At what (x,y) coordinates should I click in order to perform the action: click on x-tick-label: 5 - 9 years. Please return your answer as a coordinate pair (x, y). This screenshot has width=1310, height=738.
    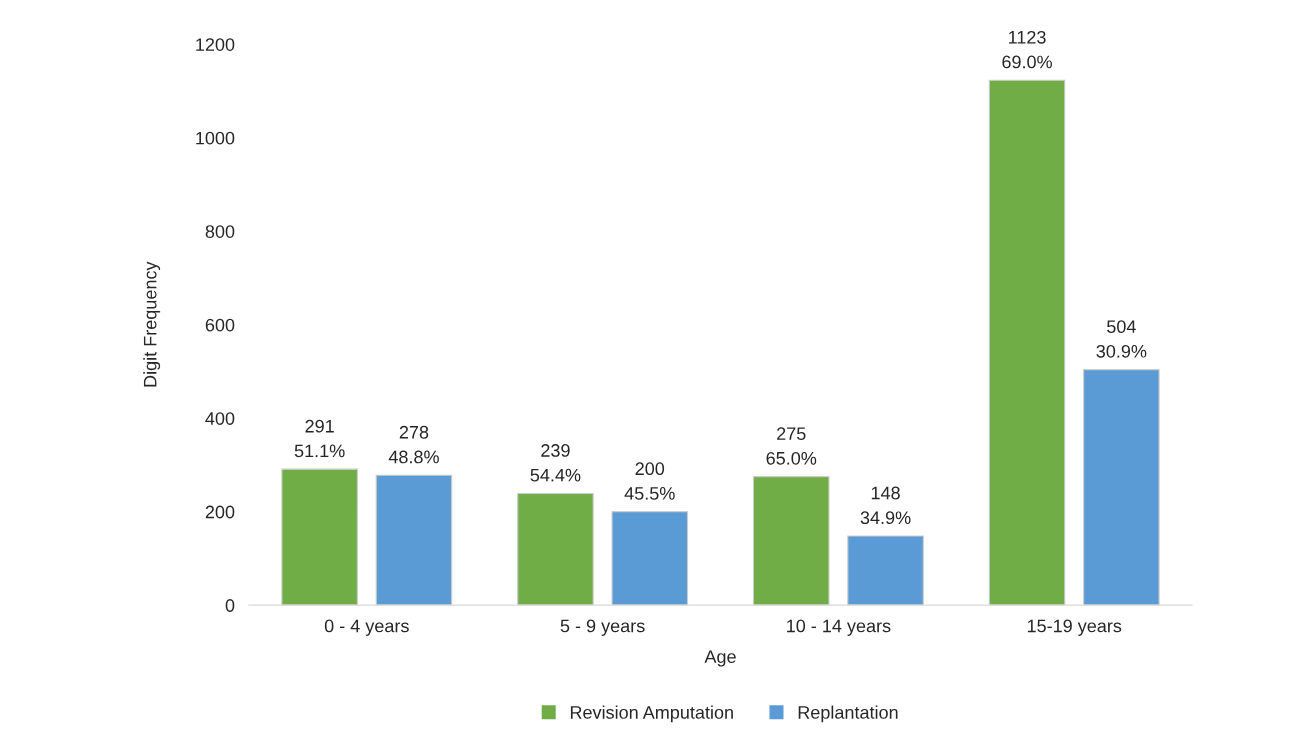
    Looking at the image, I should click on (602, 627).